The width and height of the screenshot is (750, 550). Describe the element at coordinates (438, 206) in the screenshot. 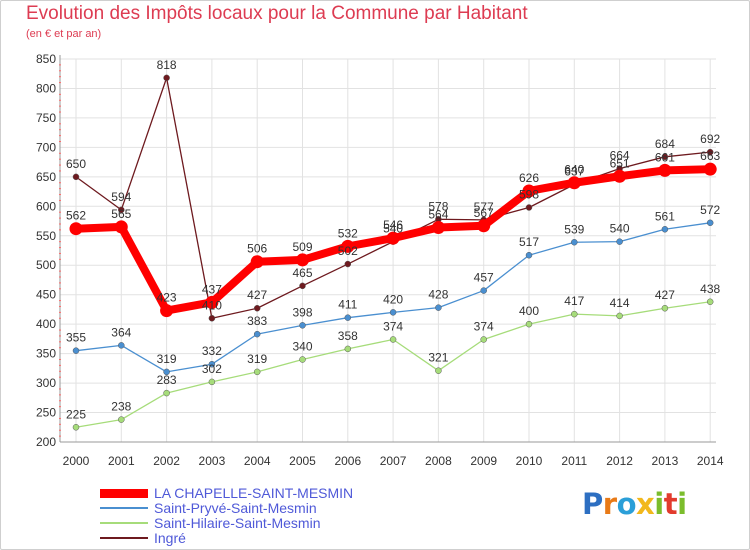

I see `data-label: 578` at that location.